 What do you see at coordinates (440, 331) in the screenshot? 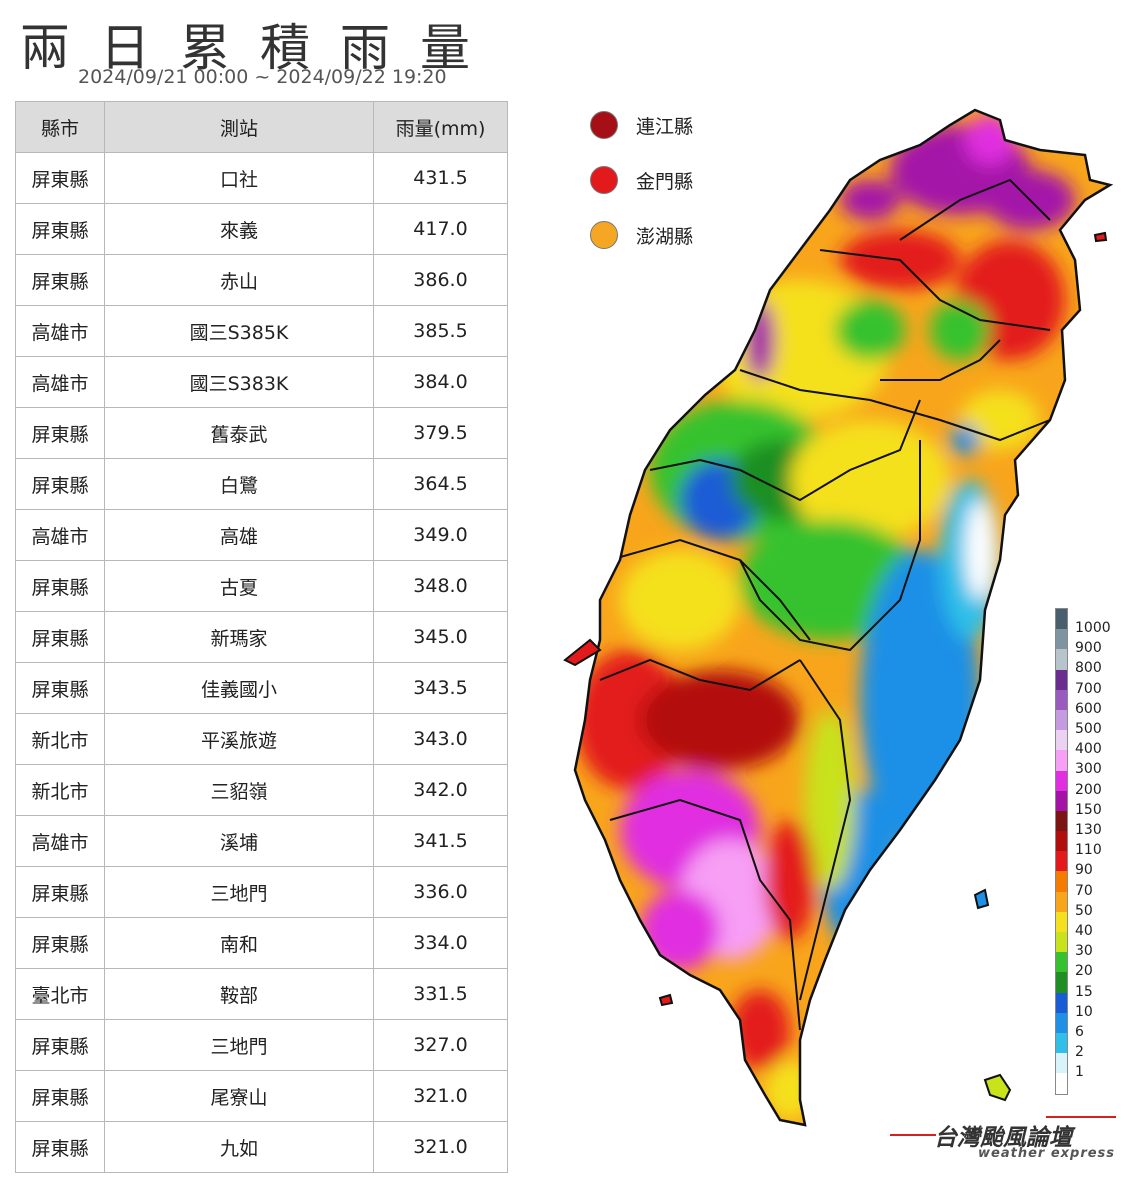
I see `cell-rainfall: 385.5` at bounding box center [440, 331].